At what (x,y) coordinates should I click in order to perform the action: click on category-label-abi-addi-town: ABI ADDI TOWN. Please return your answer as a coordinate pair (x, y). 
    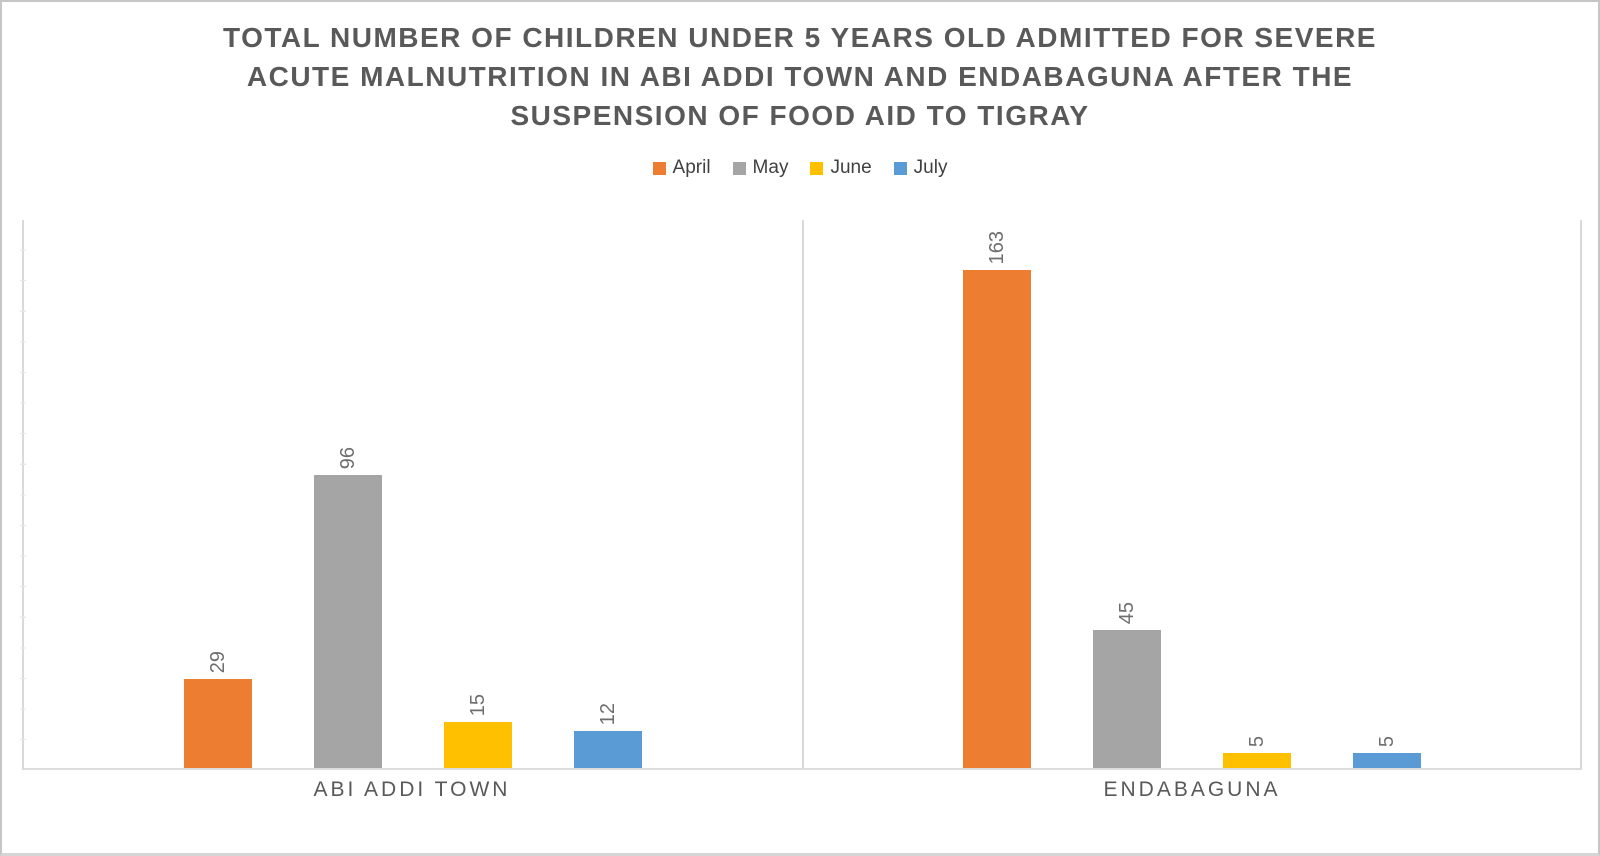
    Looking at the image, I should click on (412, 789).